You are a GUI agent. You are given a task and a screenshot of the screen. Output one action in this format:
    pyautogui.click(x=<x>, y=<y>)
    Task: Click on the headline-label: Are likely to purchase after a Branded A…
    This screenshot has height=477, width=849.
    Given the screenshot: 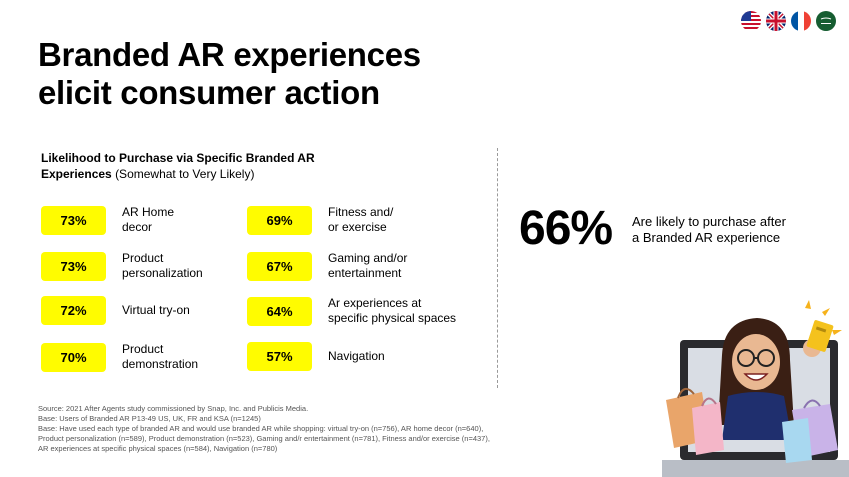 What is the action you would take?
    pyautogui.click(x=727, y=230)
    